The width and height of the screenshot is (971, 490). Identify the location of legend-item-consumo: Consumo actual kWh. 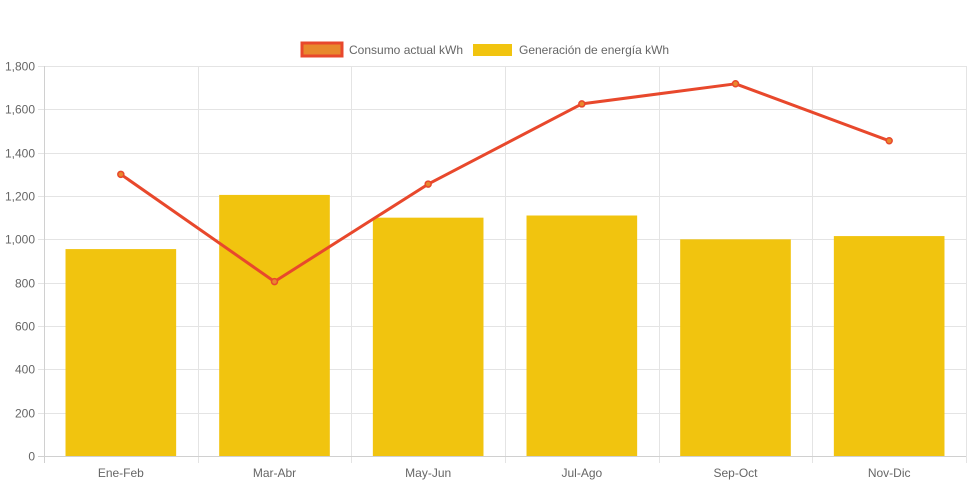
(381, 49).